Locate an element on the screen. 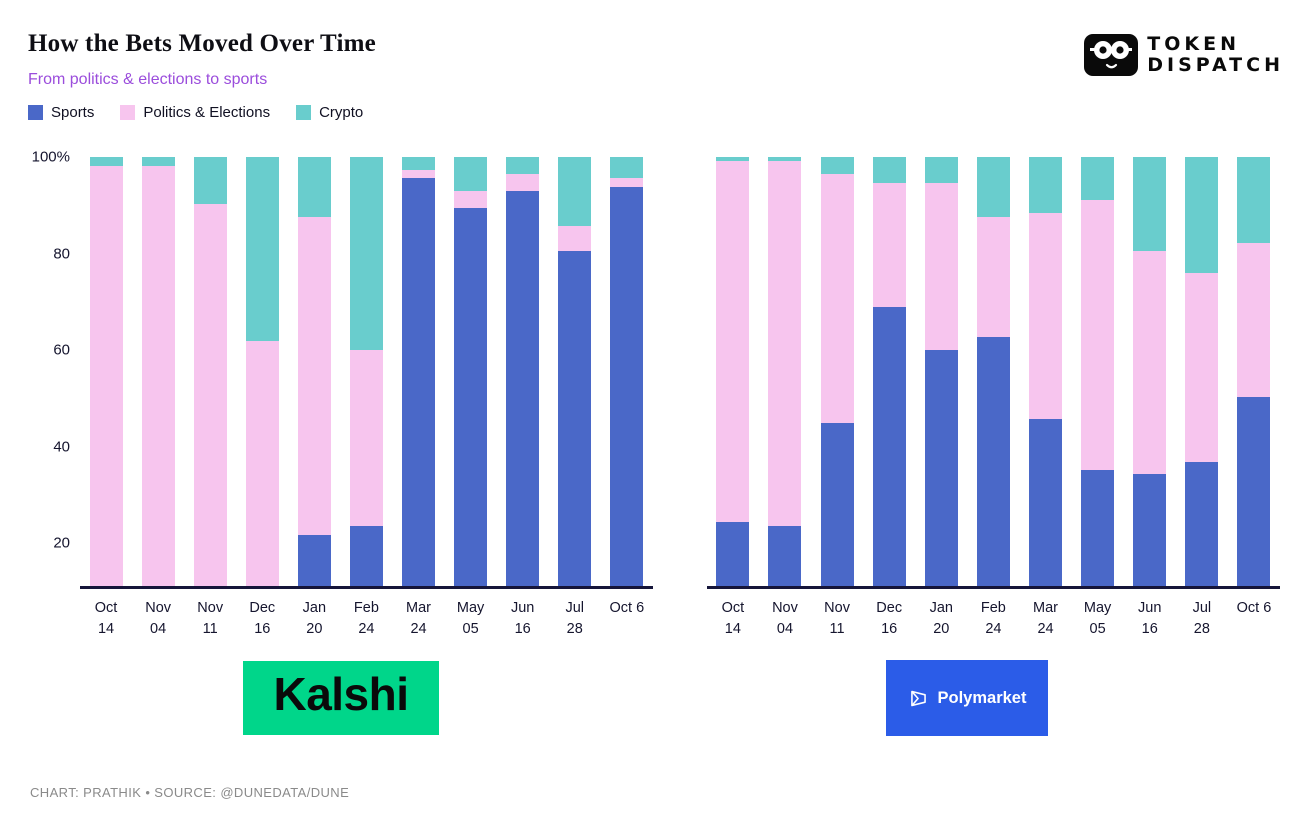 This screenshot has width=1310, height=820. polymarket-badge-container: Polymarket is located at coordinates (967, 698).